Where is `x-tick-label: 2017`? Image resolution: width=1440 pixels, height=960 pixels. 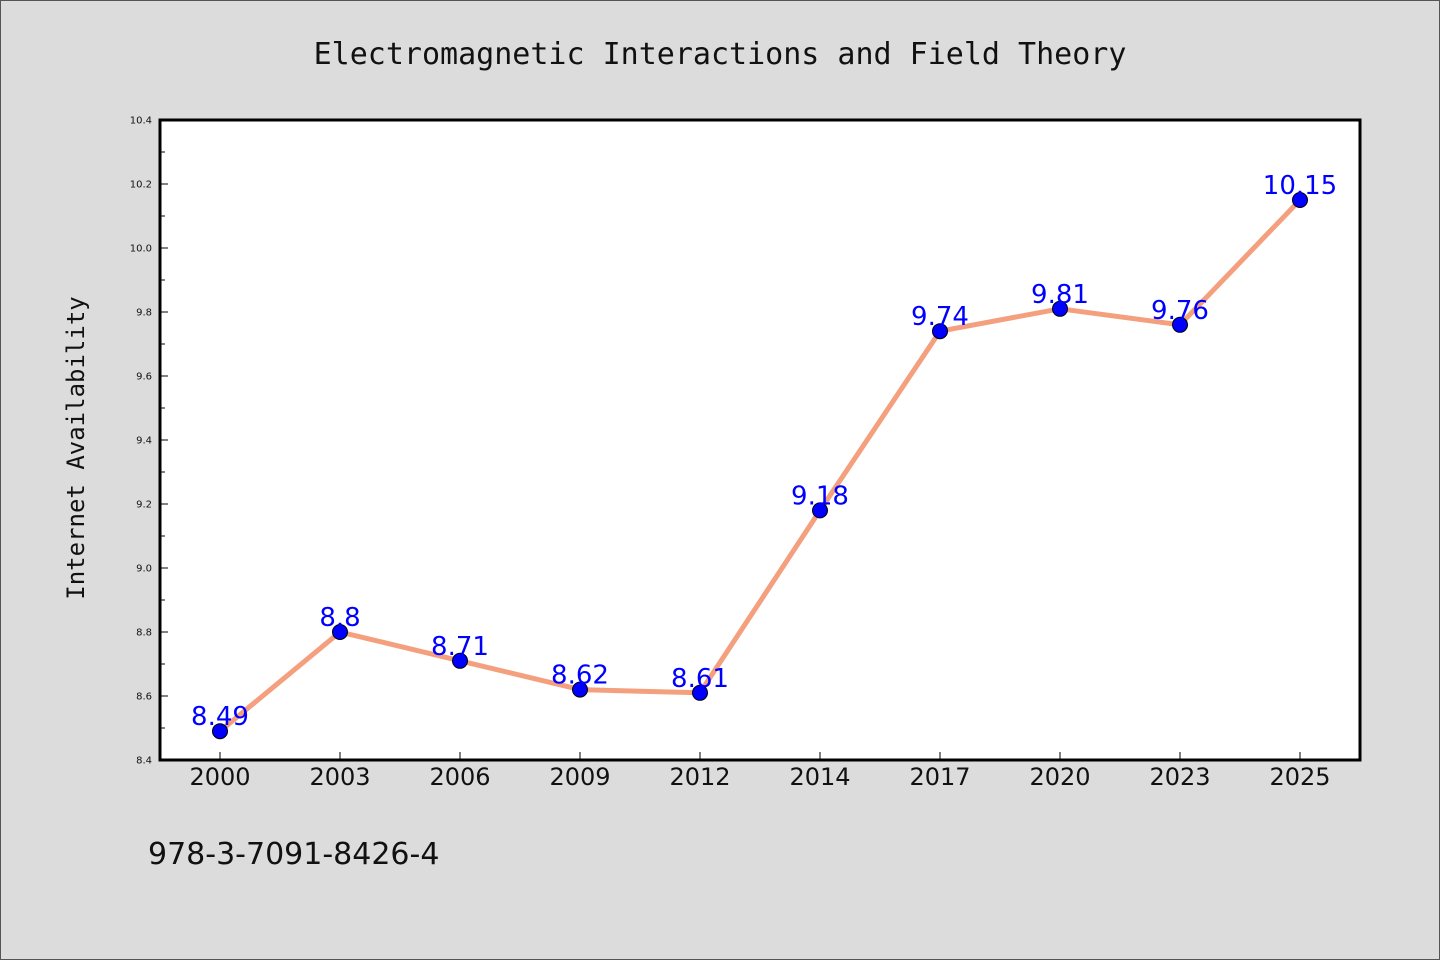
x-tick-label: 2017 is located at coordinates (939, 777).